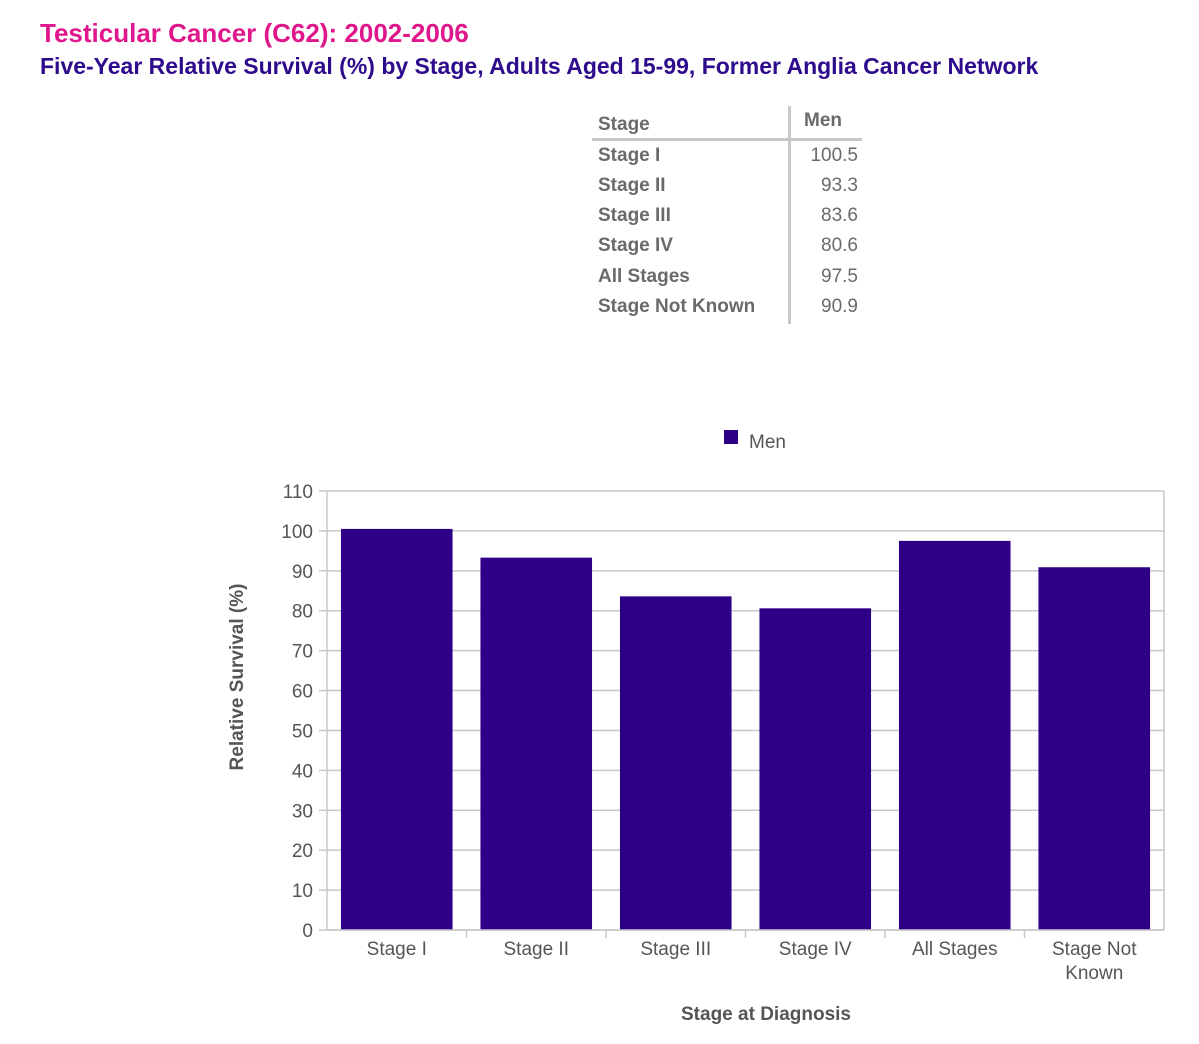  I want to click on y-tick-label: 40, so click(302, 771).